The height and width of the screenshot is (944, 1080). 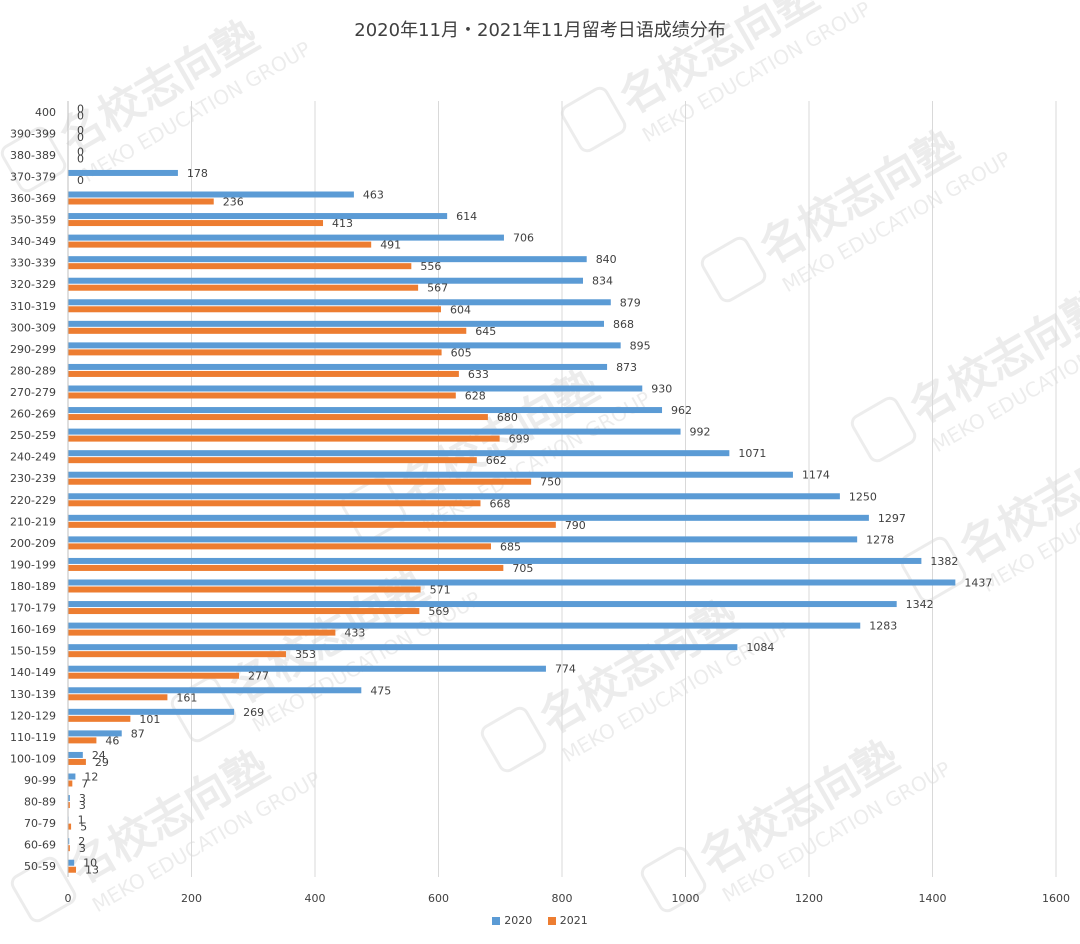 I want to click on data-label-2020: 269, so click(x=253, y=712).